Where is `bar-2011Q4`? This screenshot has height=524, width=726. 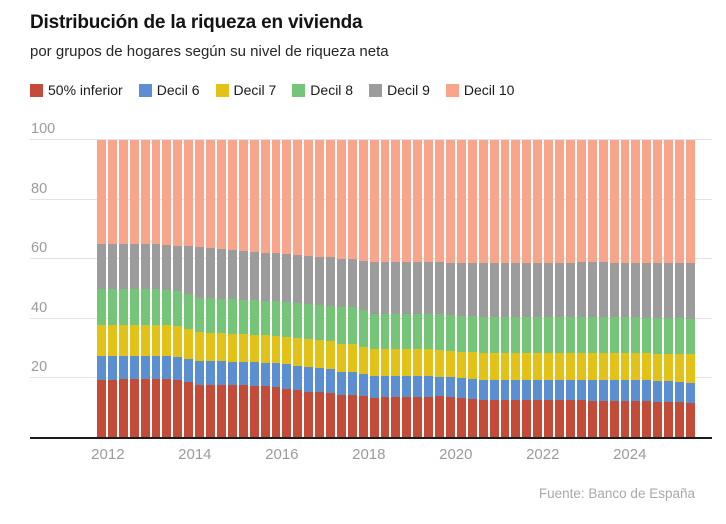 bar-2011Q4 is located at coordinates (101, 289).